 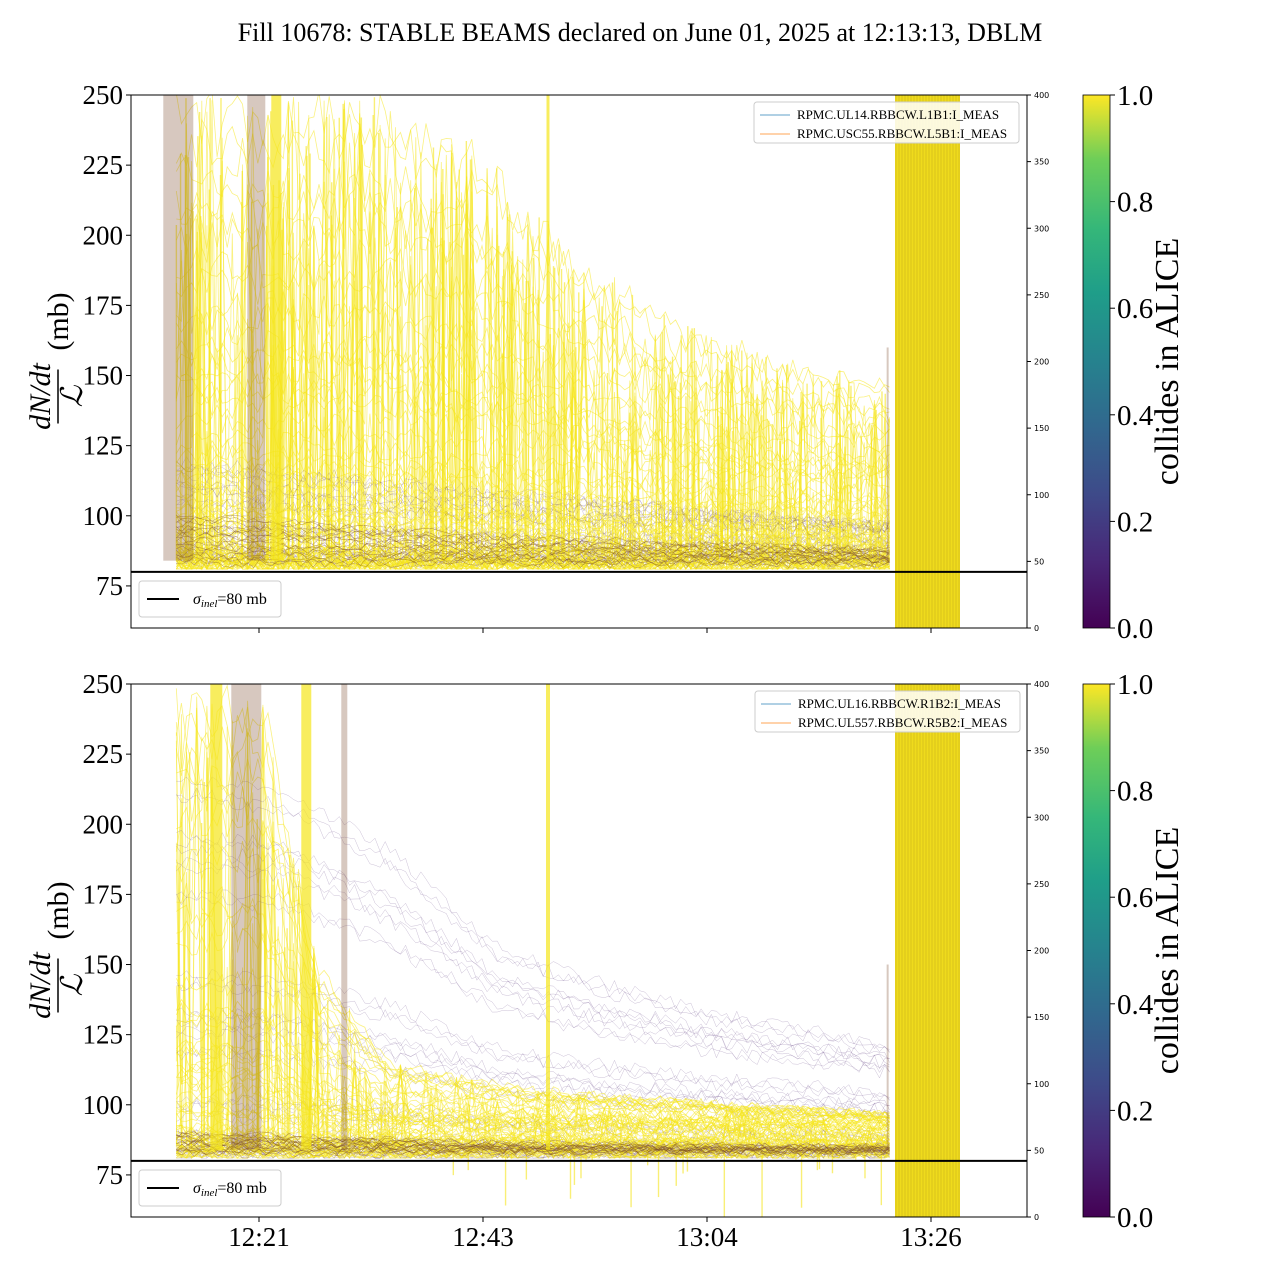 I want to click on colorbar: 0.0 0.2 0.4 0.6 0.8 1.0 collides in ALICE, so click(x=1134, y=951).